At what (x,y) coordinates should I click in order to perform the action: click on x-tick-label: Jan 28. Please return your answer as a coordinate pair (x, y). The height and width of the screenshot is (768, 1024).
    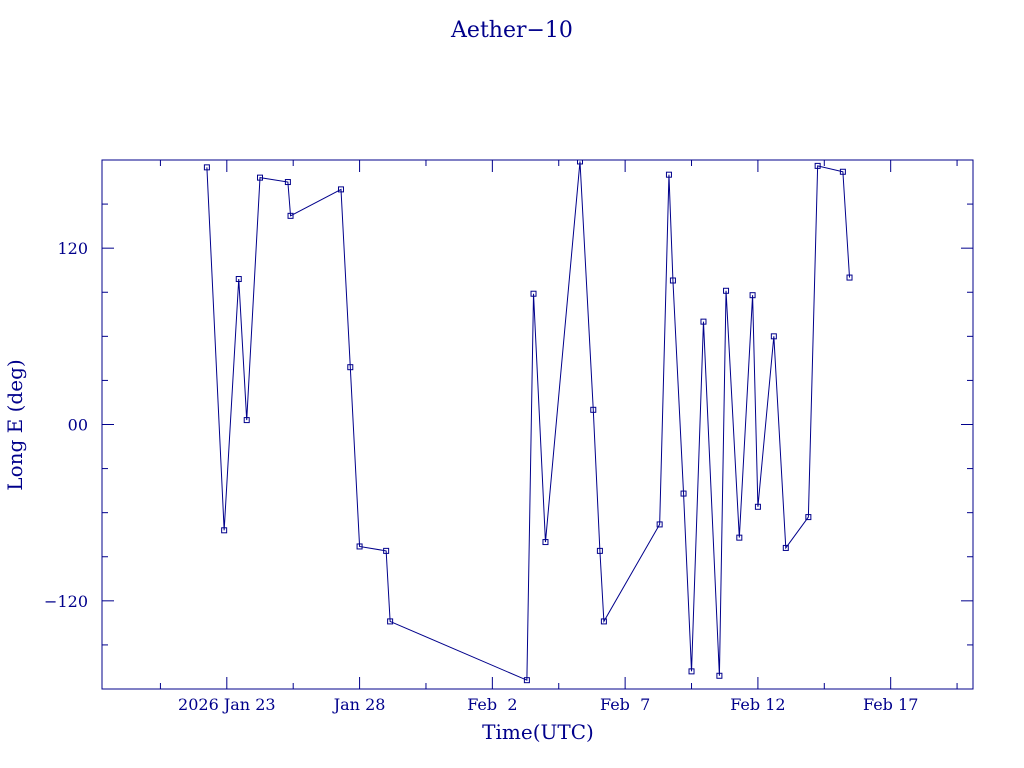
    Looking at the image, I should click on (359, 704).